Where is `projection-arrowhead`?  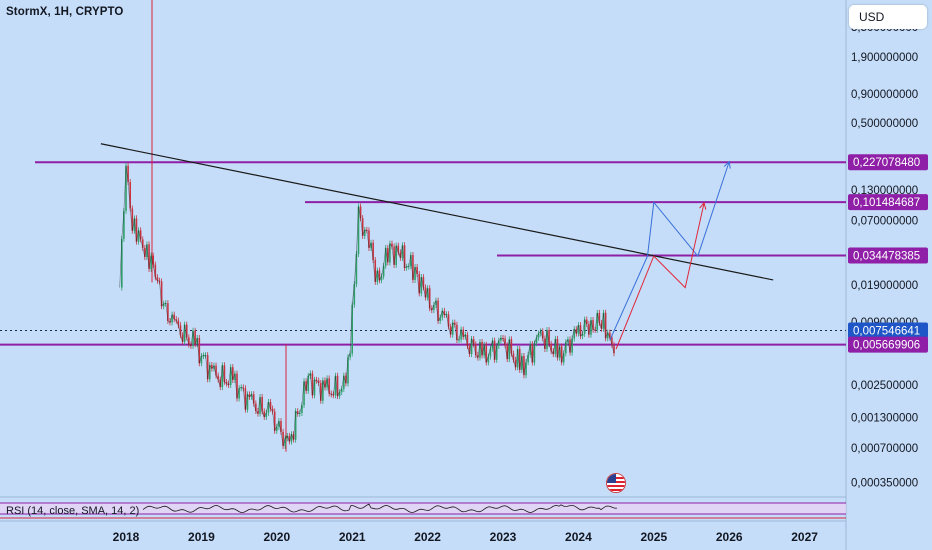
projection-arrowhead is located at coordinates (703, 205).